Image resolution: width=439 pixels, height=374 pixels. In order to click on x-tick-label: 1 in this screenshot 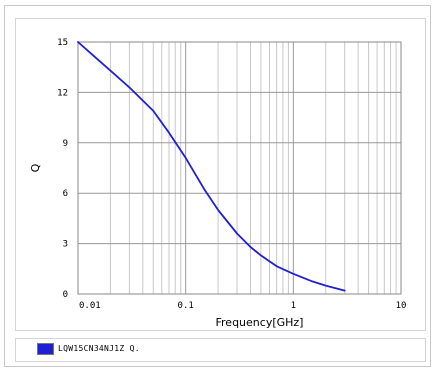, I will do `click(293, 306)`.